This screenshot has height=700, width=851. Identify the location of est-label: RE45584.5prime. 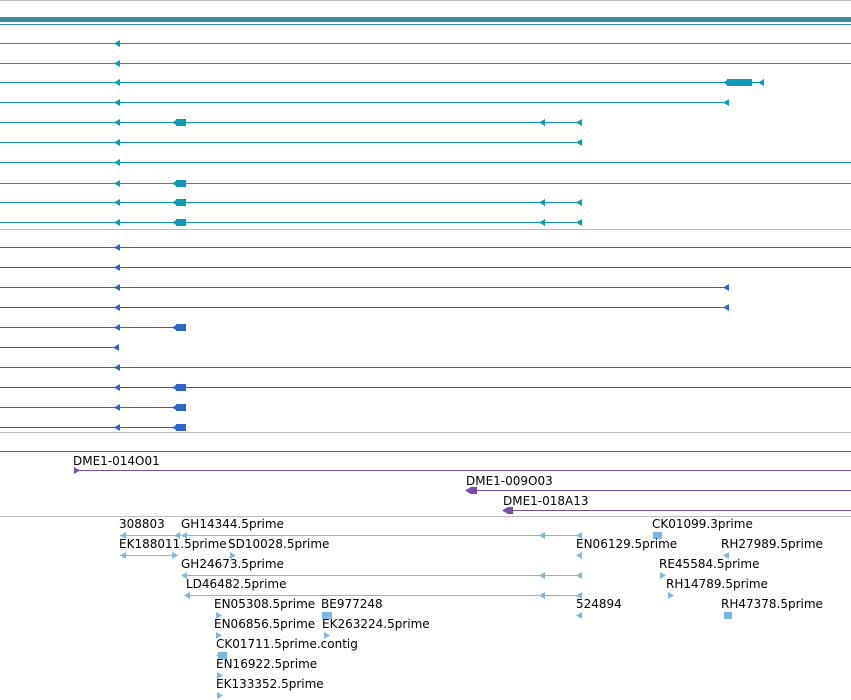
(709, 564).